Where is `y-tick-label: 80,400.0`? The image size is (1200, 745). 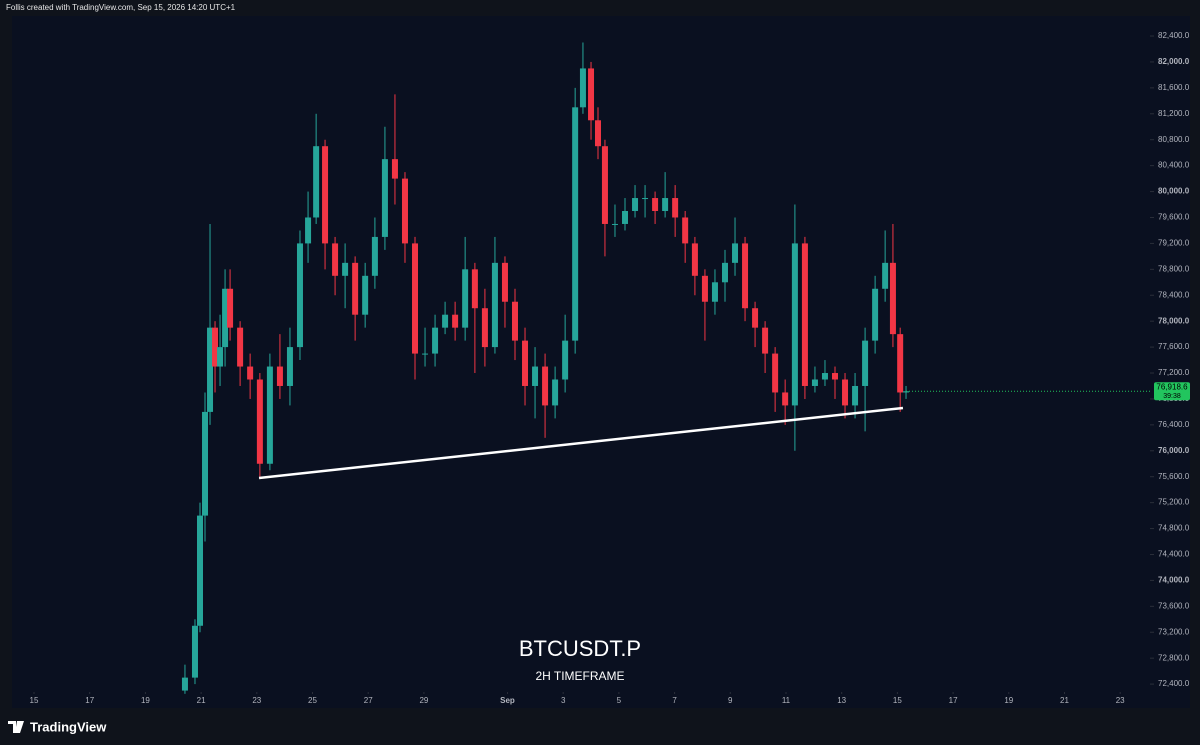 y-tick-label: 80,400.0 is located at coordinates (1174, 165).